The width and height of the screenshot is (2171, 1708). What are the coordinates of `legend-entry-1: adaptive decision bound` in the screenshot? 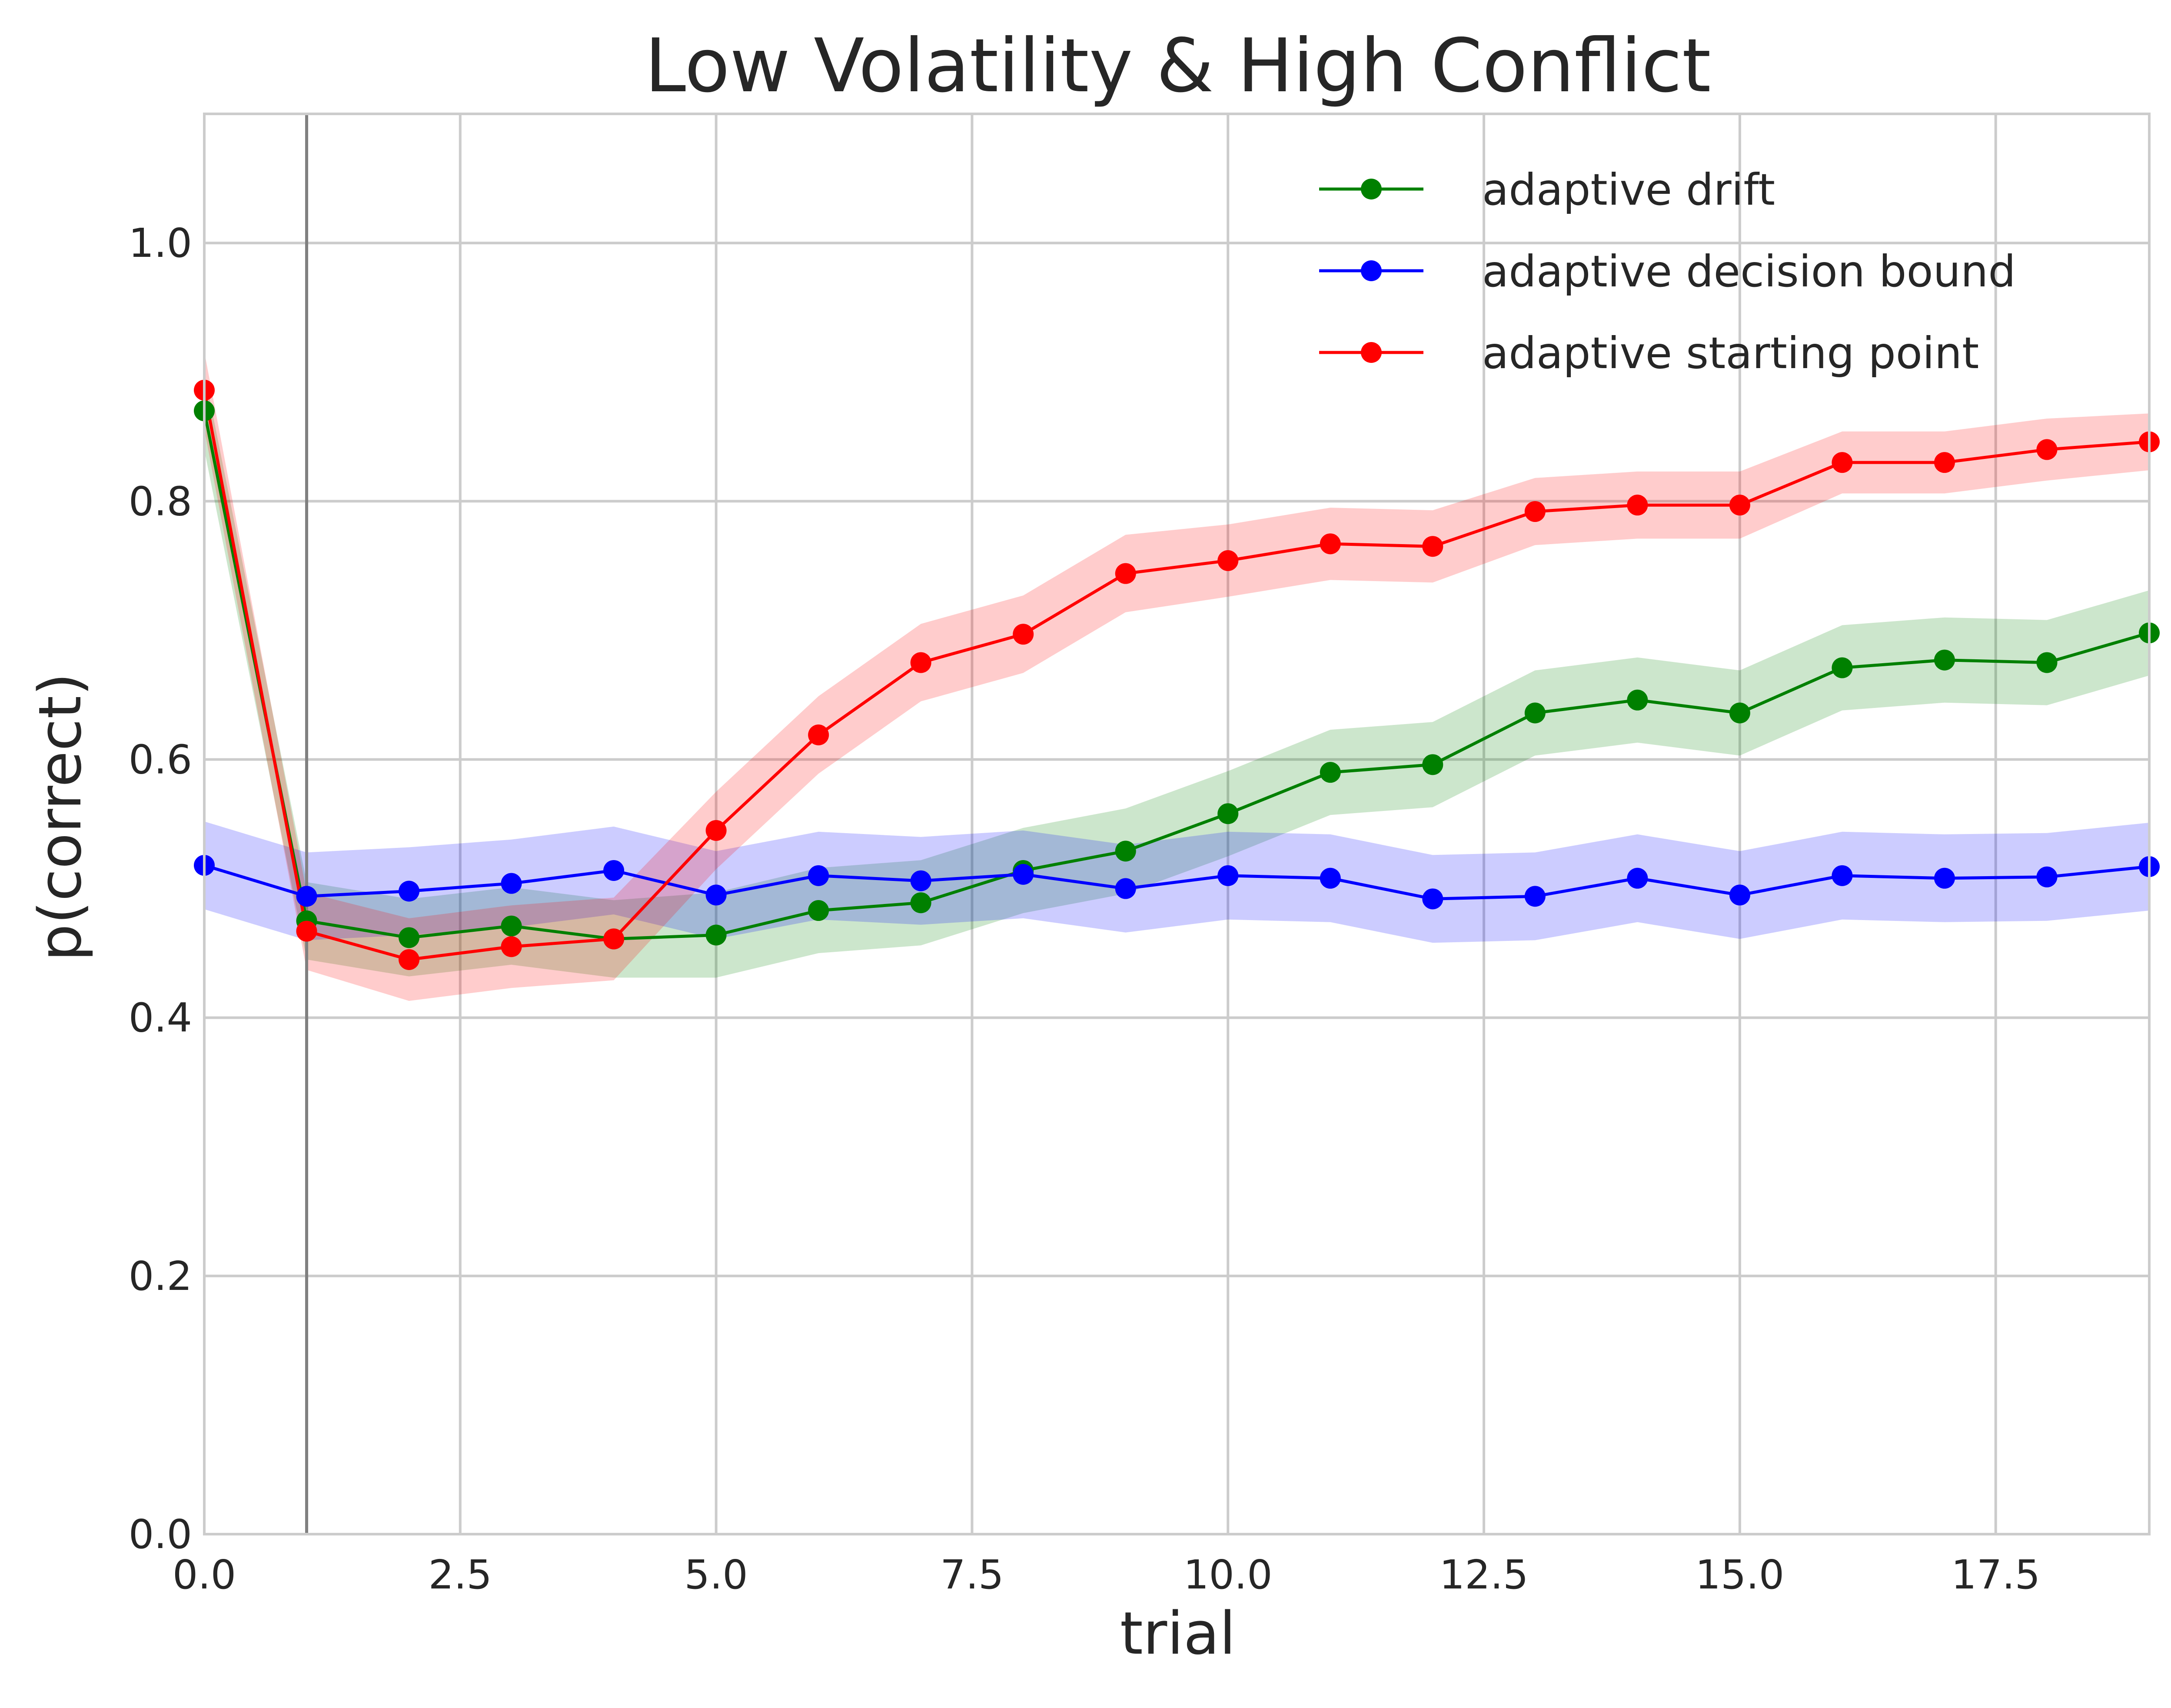 It's located at (1667, 271).